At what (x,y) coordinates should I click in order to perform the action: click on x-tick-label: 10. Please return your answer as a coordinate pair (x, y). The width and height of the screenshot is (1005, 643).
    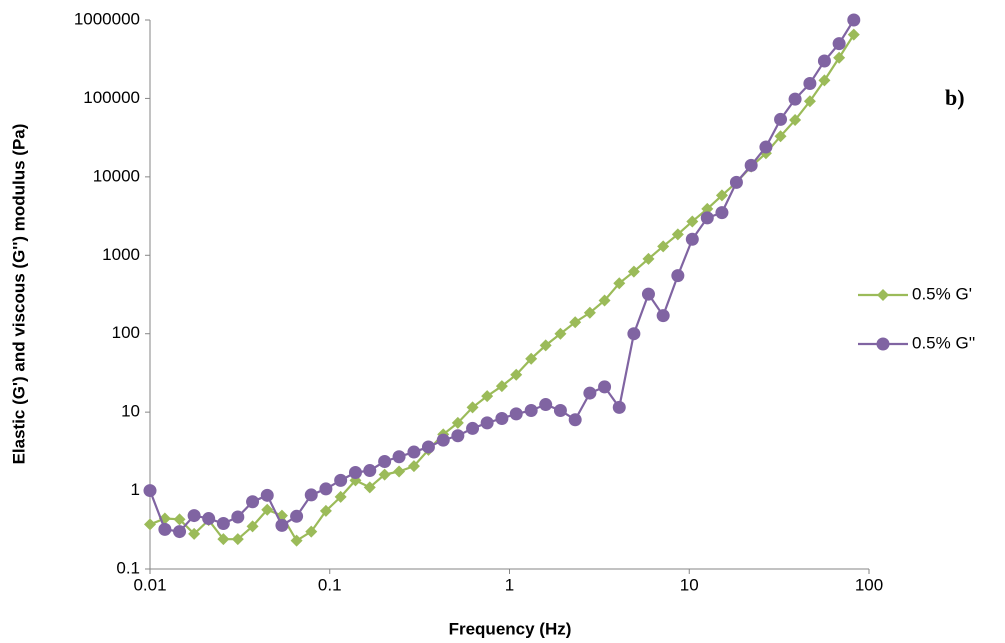
    Looking at the image, I should click on (689, 584).